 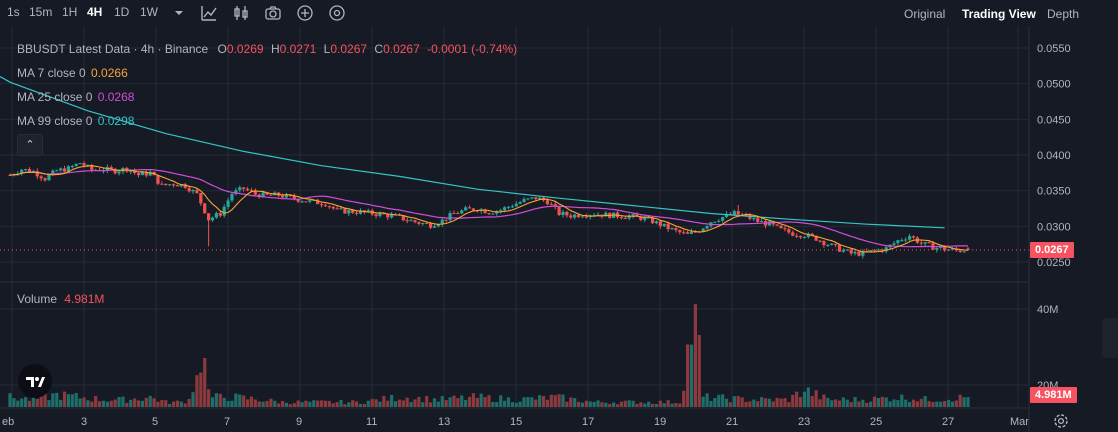 I want to click on chevron-down-icon, so click(x=179, y=13).